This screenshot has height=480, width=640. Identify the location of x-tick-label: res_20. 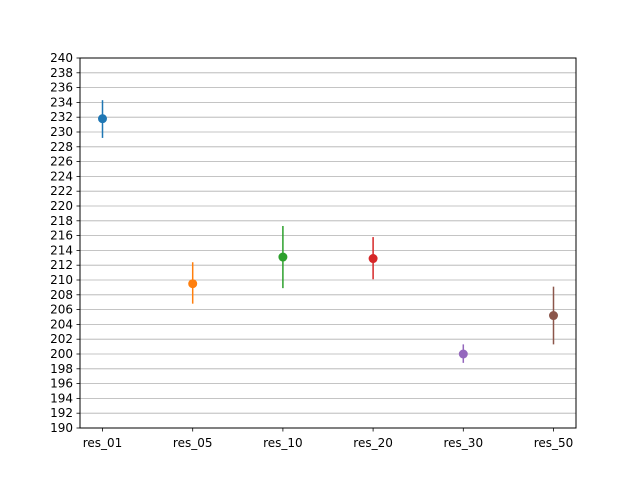
(373, 443).